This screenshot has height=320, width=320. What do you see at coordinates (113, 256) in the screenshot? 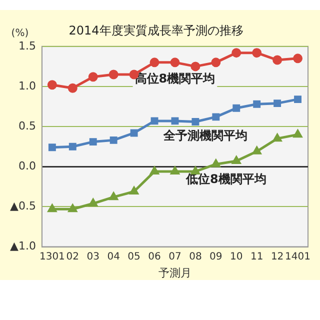
I see `x-tick-label: 04` at bounding box center [113, 256].